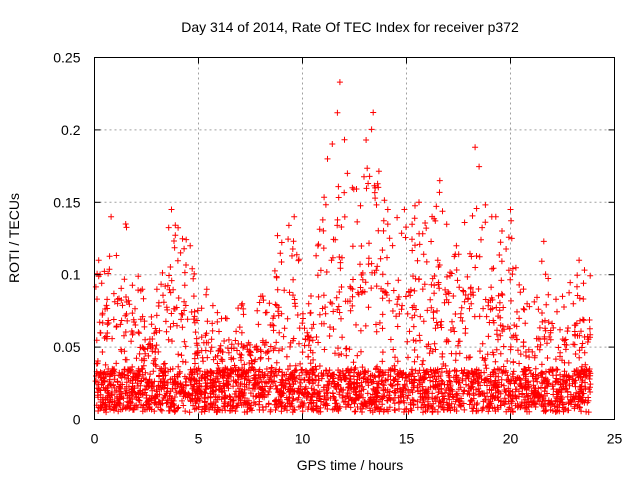 The height and width of the screenshot is (480, 640). What do you see at coordinates (71, 130) in the screenshot?
I see `y-tick-label: 0.2` at bounding box center [71, 130].